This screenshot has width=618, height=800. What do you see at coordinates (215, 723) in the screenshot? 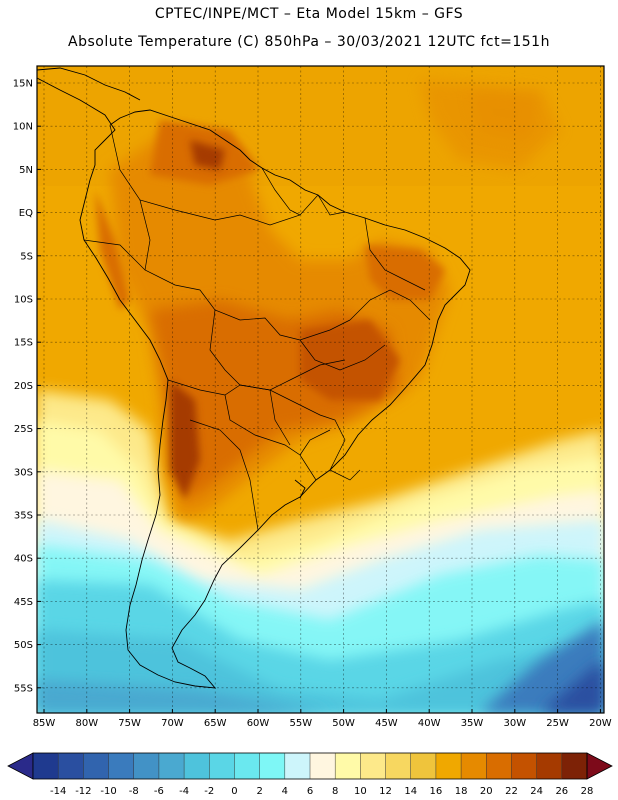
I see `longitude-label: 65W` at bounding box center [215, 723].